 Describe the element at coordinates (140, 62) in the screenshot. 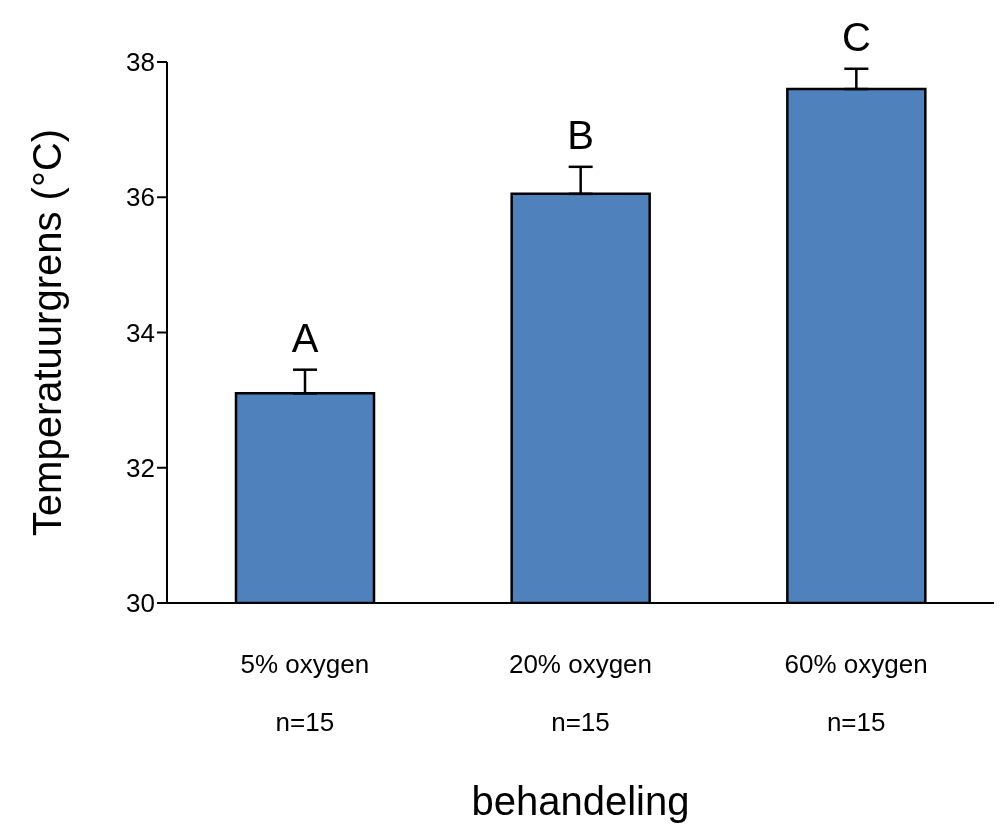

I see `y-tick-label: 38` at that location.